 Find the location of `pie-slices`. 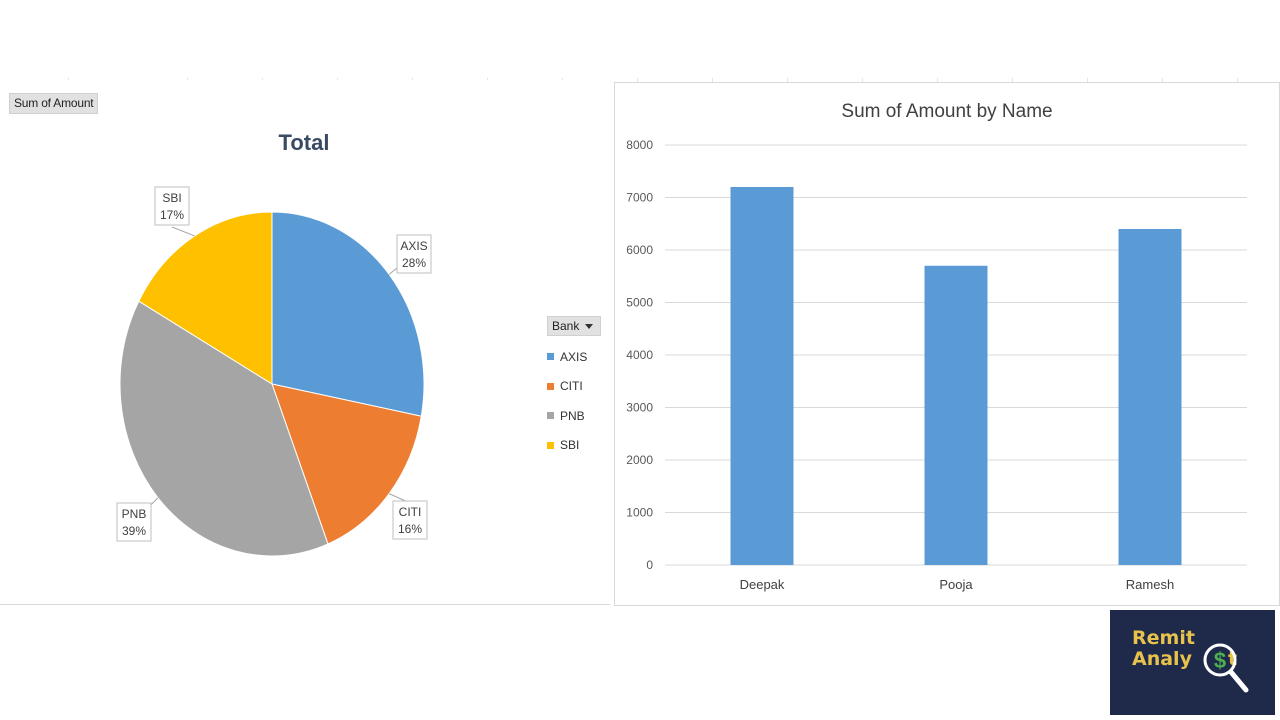

pie-slices is located at coordinates (272, 384).